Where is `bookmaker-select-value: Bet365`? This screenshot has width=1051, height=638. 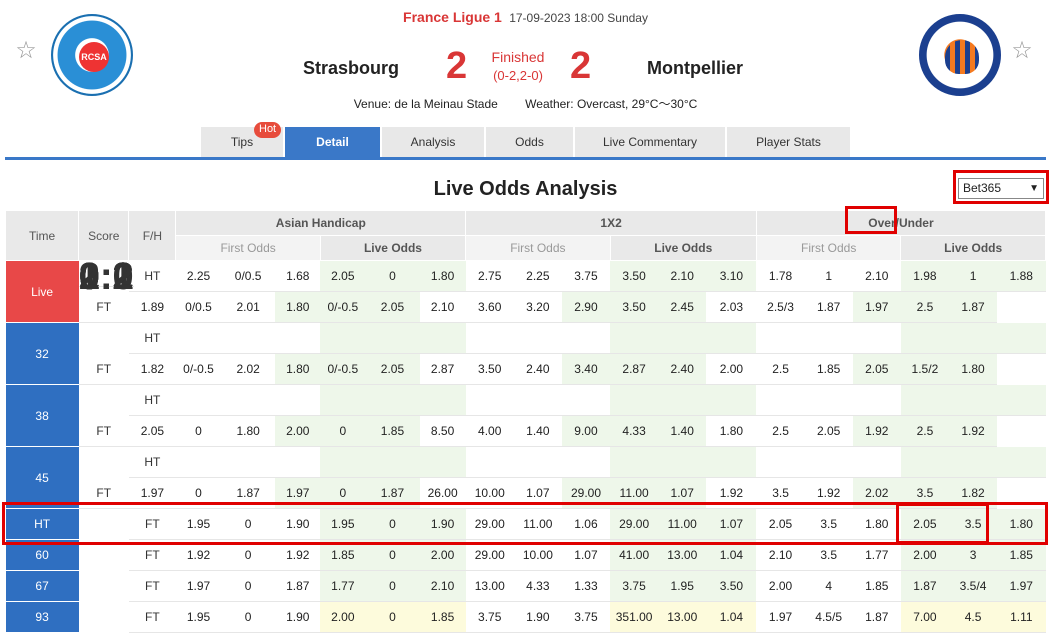
bookmaker-select-value: Bet365 is located at coordinates (982, 188).